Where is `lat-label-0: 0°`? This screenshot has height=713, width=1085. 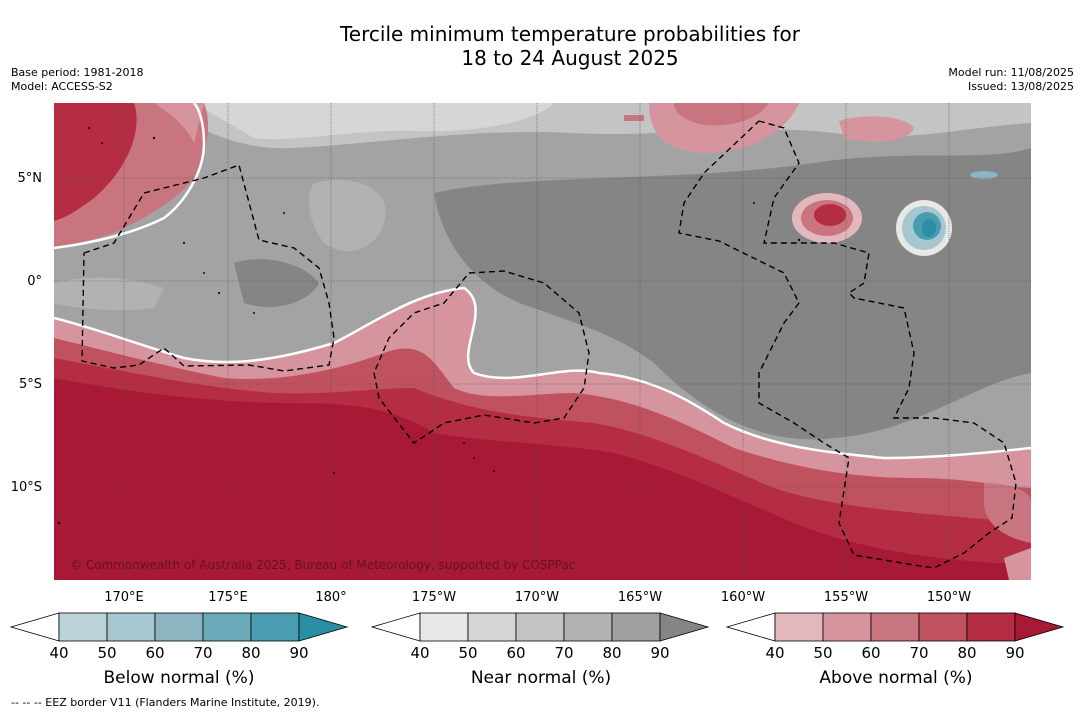 lat-label-0: 0° is located at coordinates (34, 281).